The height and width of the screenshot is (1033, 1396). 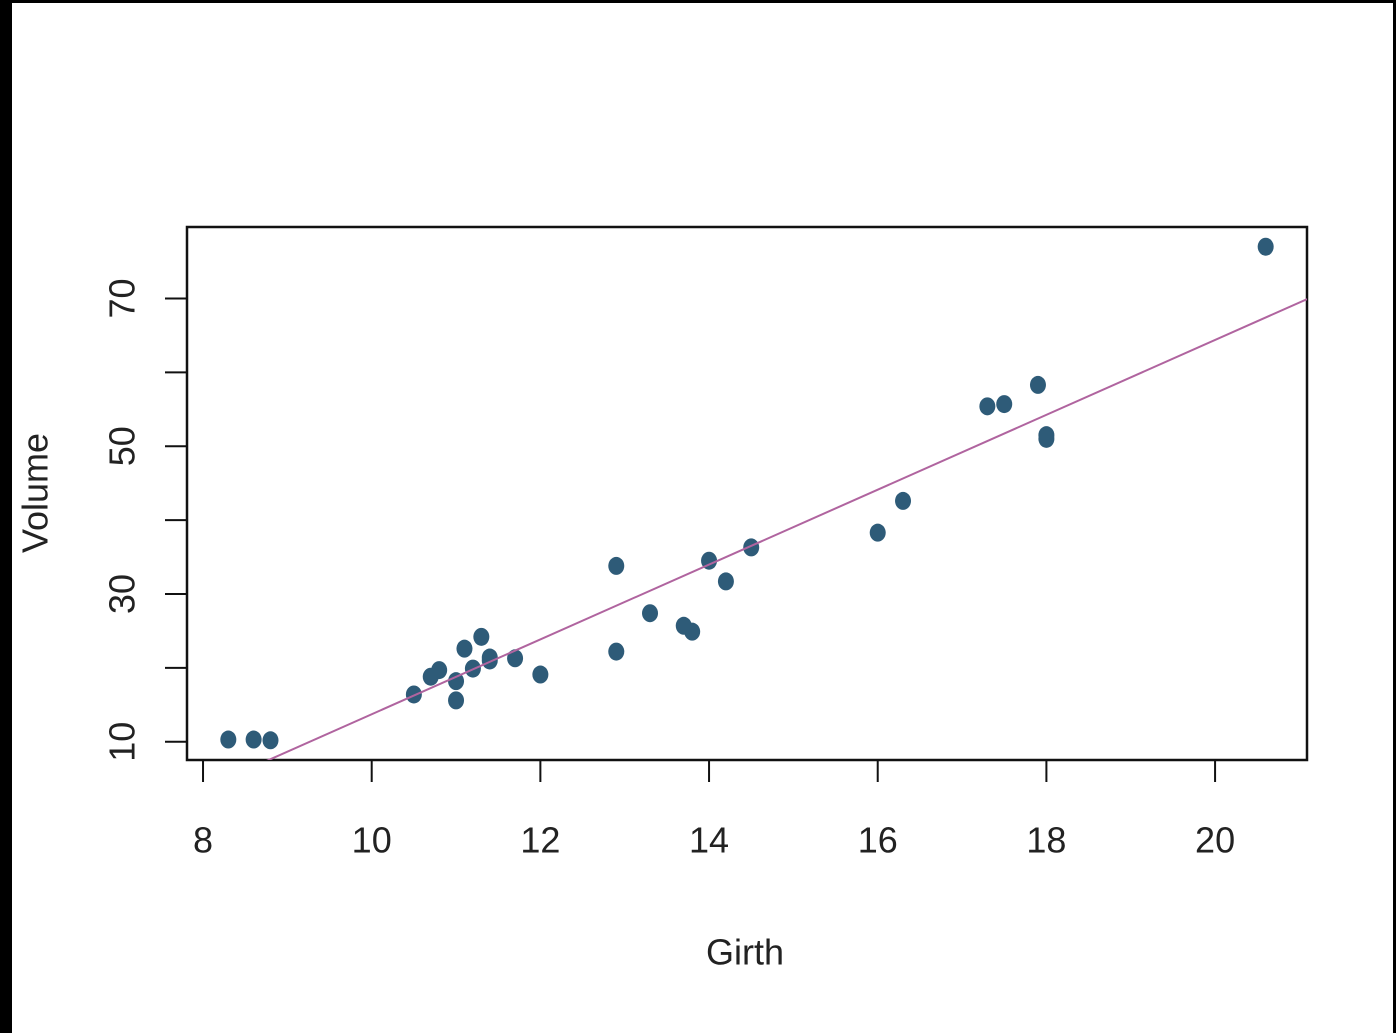 I want to click on x-tick-label: 14, so click(x=709, y=840).